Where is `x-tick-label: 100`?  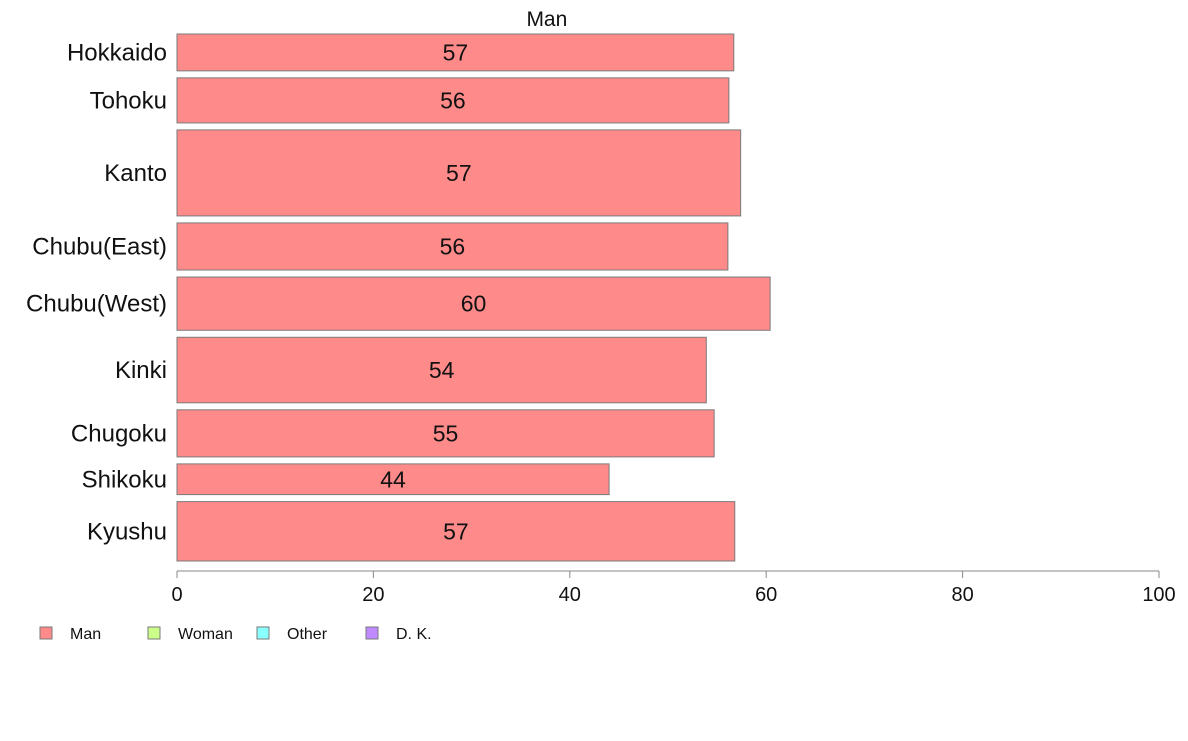 x-tick-label: 100 is located at coordinates (1158, 595).